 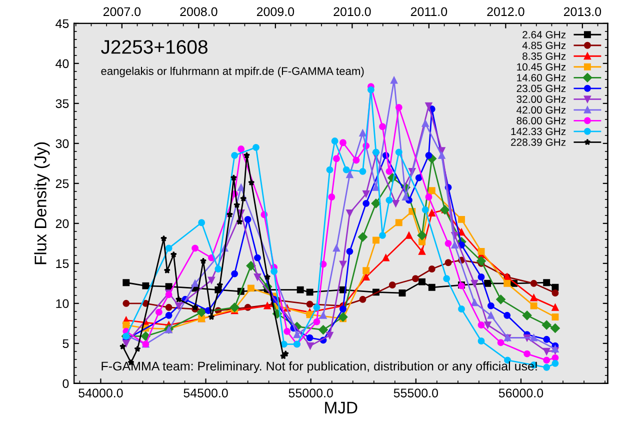 What do you see at coordinates (429, 11) in the screenshot?
I see `x2-tick-label: 2011.0` at bounding box center [429, 11].